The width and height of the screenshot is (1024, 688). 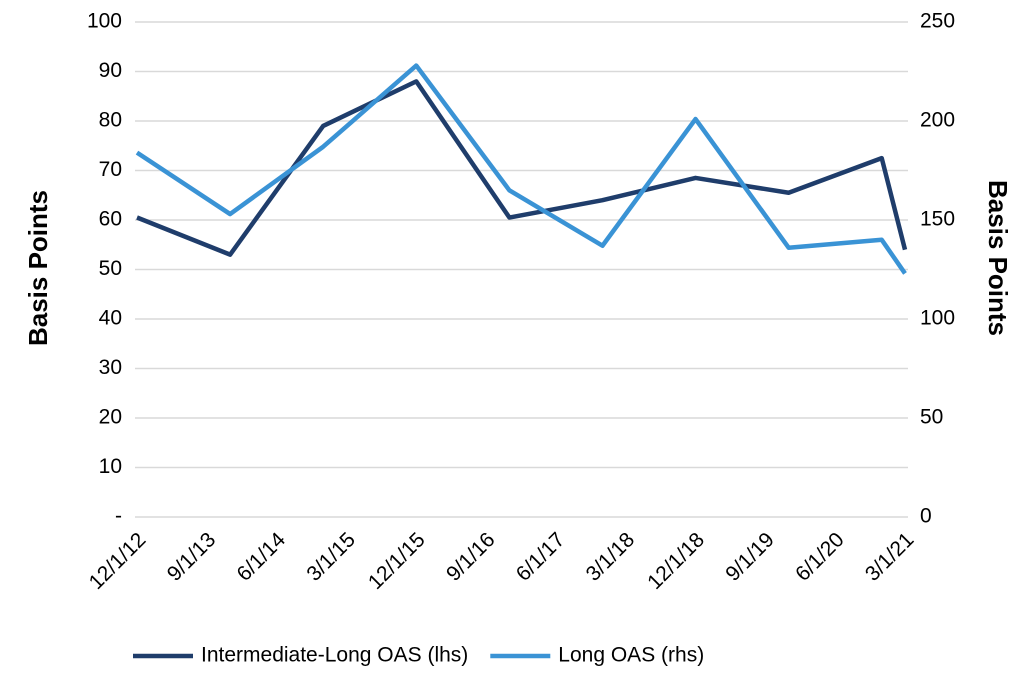 What do you see at coordinates (820, 557) in the screenshot?
I see `x-tick-label: 6/1/20` at bounding box center [820, 557].